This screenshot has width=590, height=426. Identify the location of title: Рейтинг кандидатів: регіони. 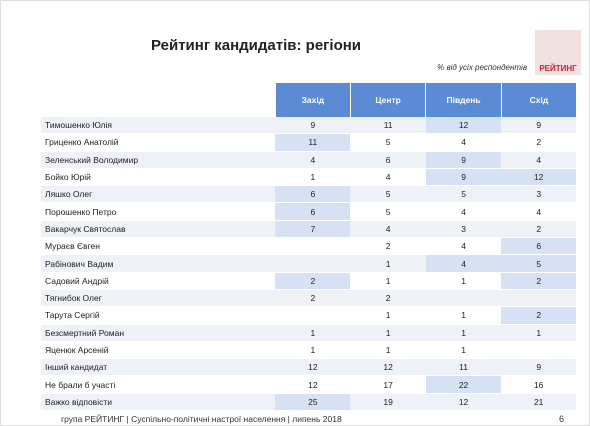
(256, 45).